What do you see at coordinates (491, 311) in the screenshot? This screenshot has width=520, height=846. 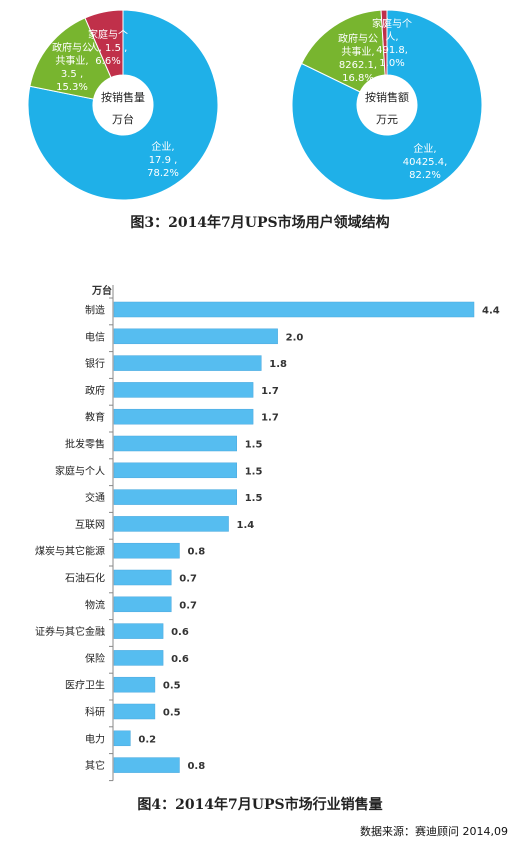 I see `value-label: 4.4` at bounding box center [491, 311].